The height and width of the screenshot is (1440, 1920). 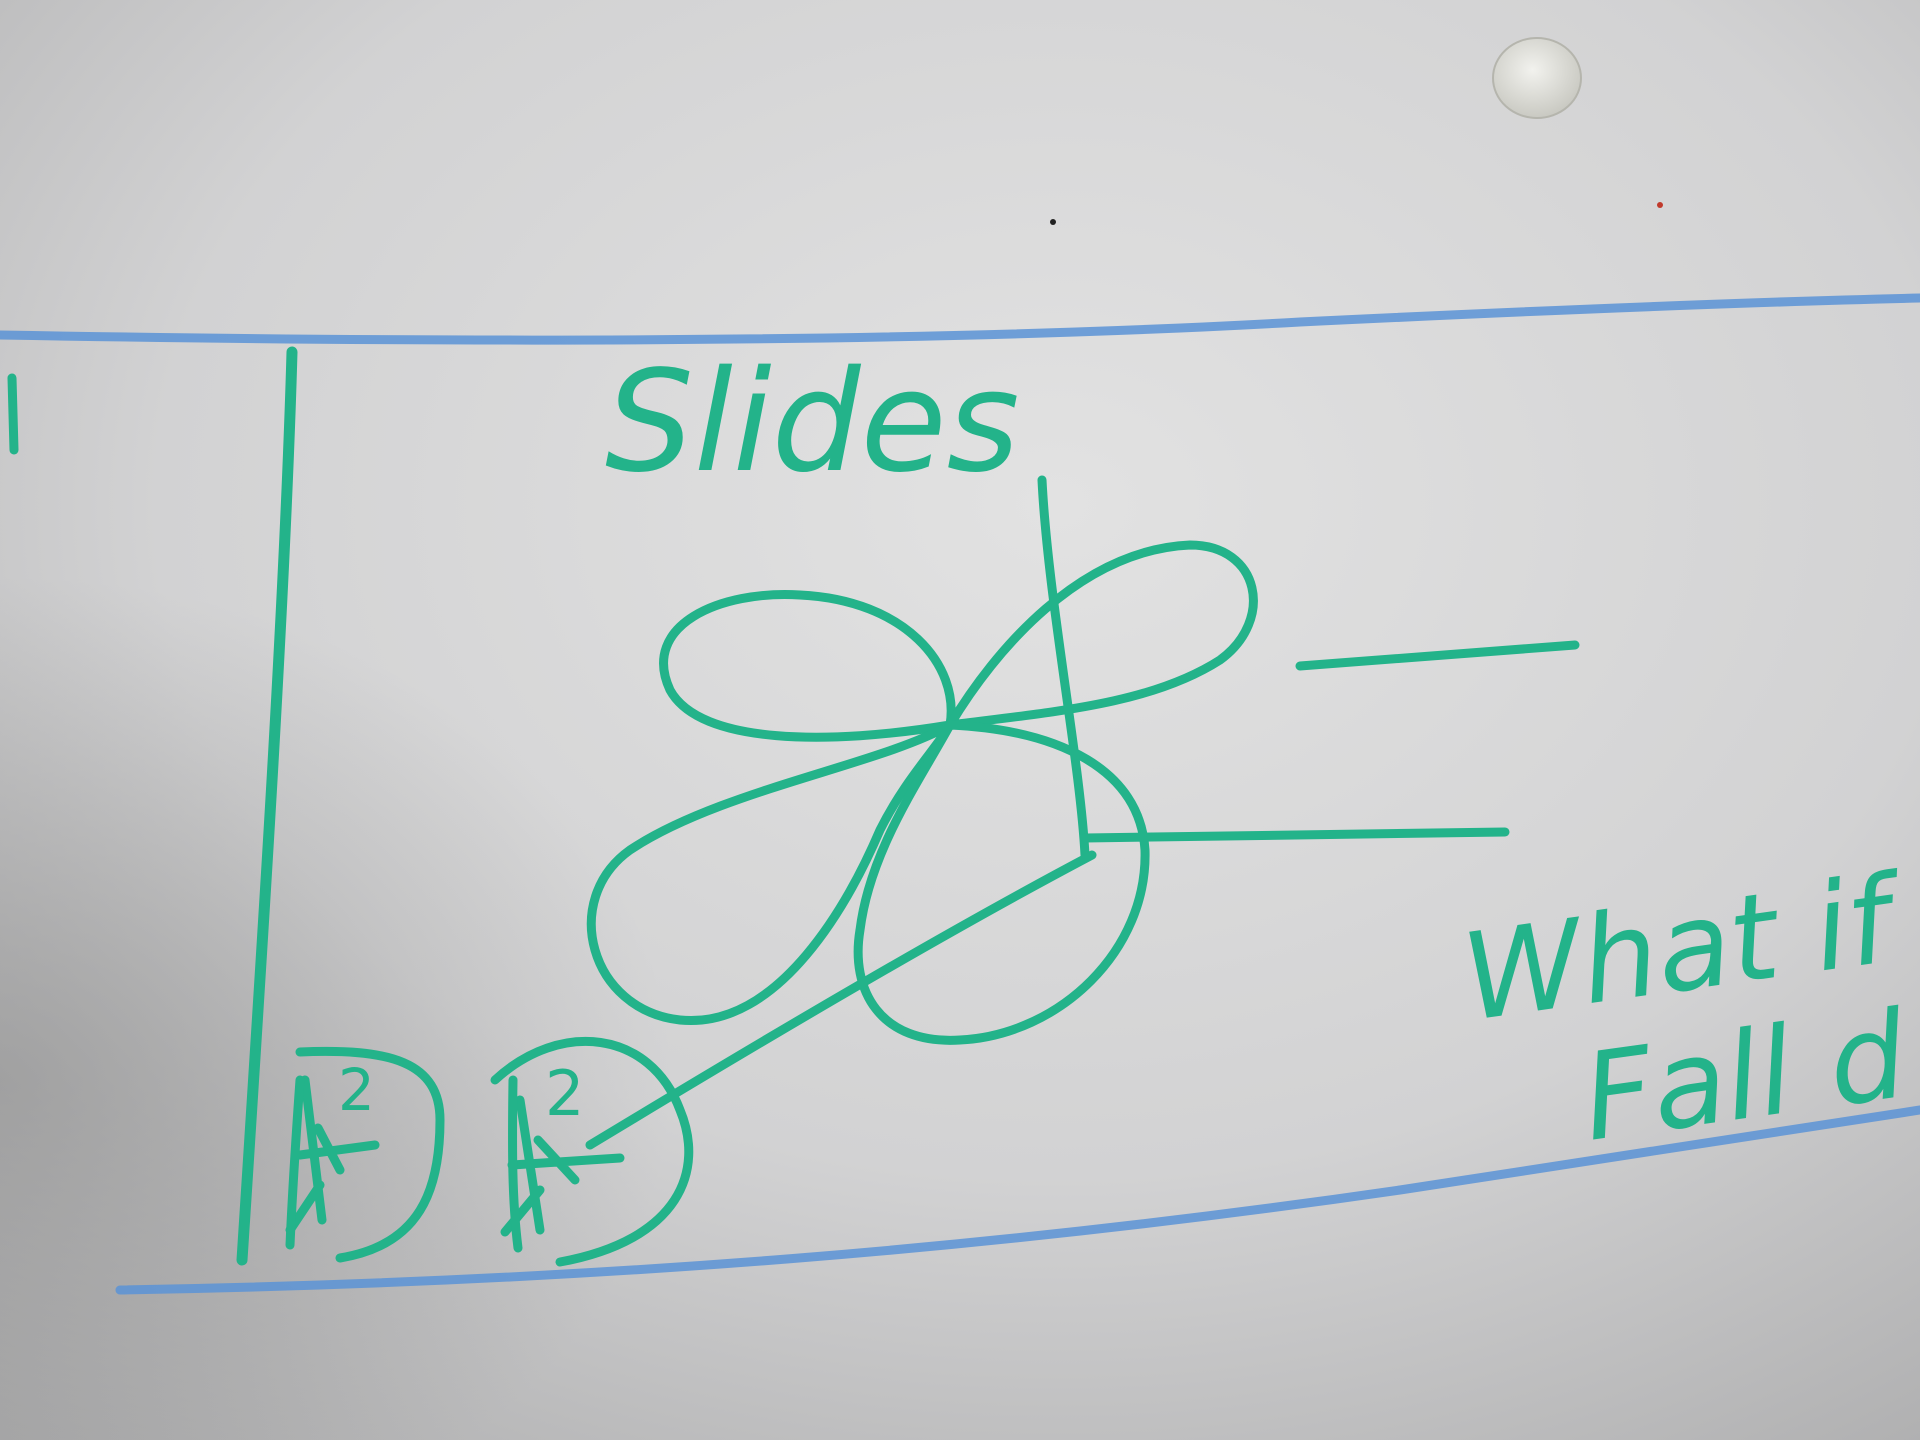 I want to click on figure-1-person, so click(x=332, y=1155).